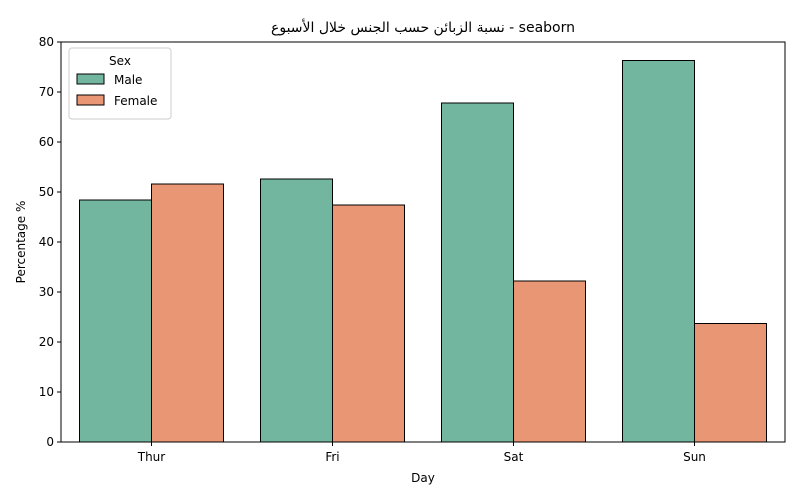 Image resolution: width=800 pixels, height=500 pixels. I want to click on legend-swatch-male, so click(90, 79).